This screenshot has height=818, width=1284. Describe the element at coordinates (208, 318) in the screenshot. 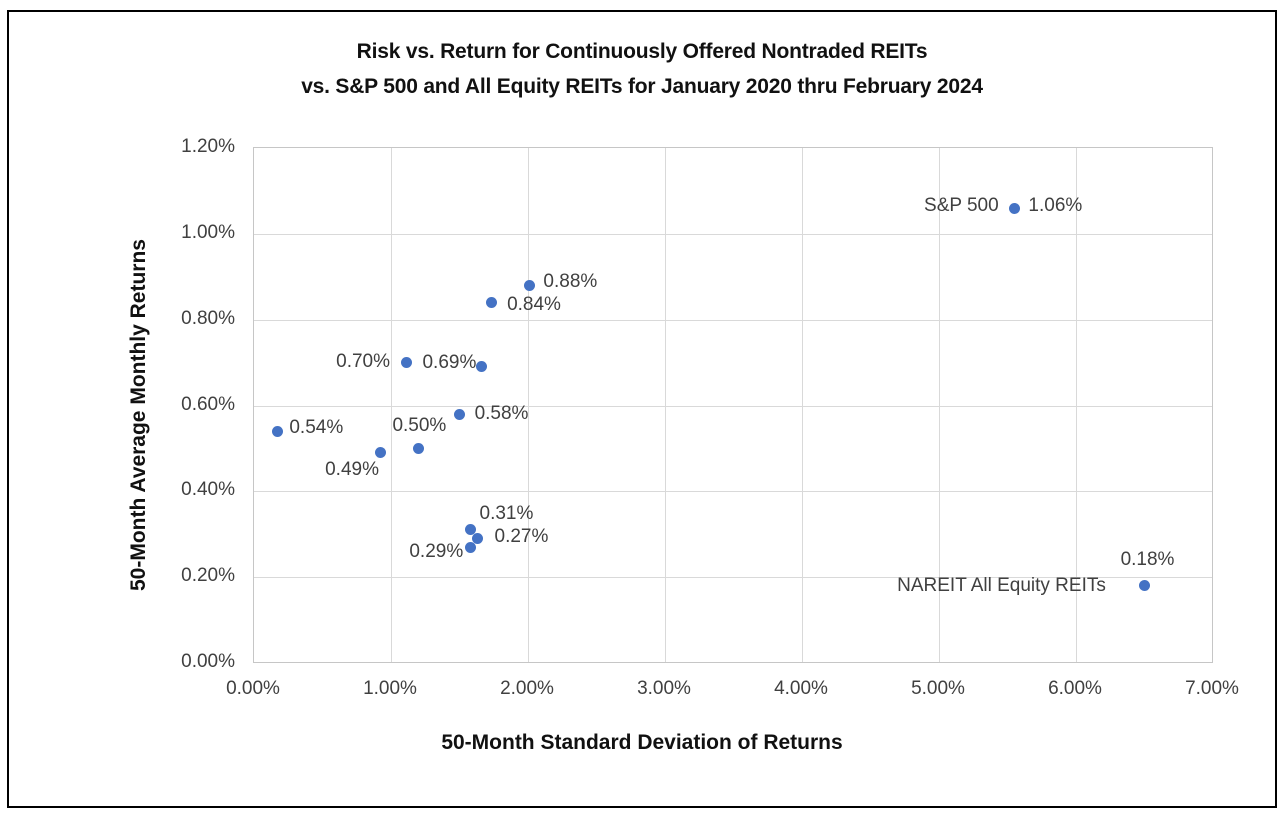

I see `y-tick-label: 0.80%` at that location.